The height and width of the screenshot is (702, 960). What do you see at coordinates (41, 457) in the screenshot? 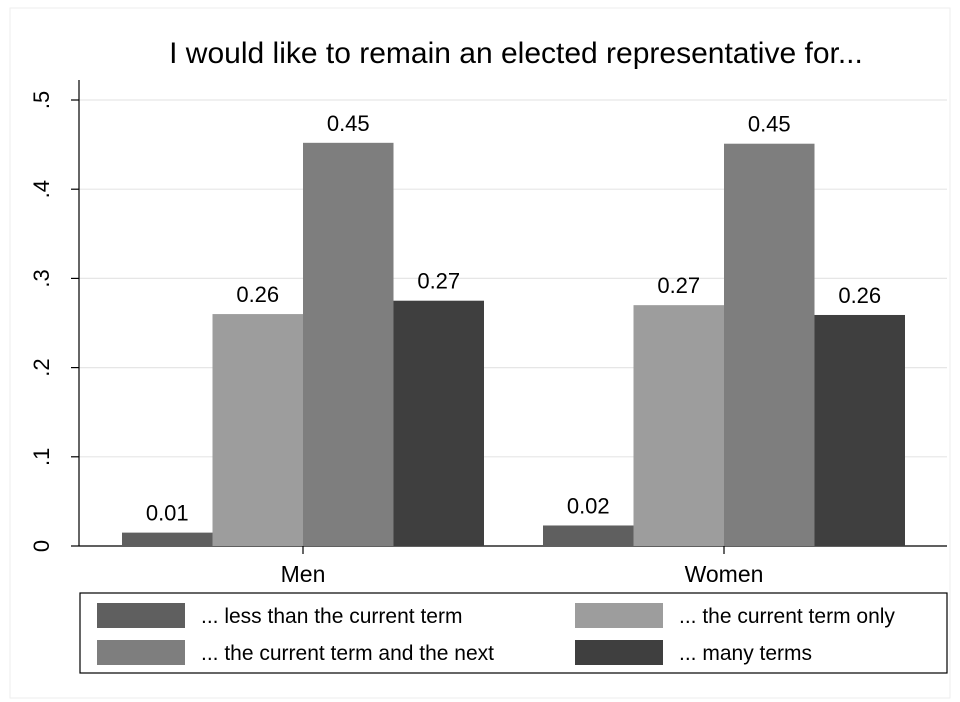
I see `y-tick-label: .1` at bounding box center [41, 457].